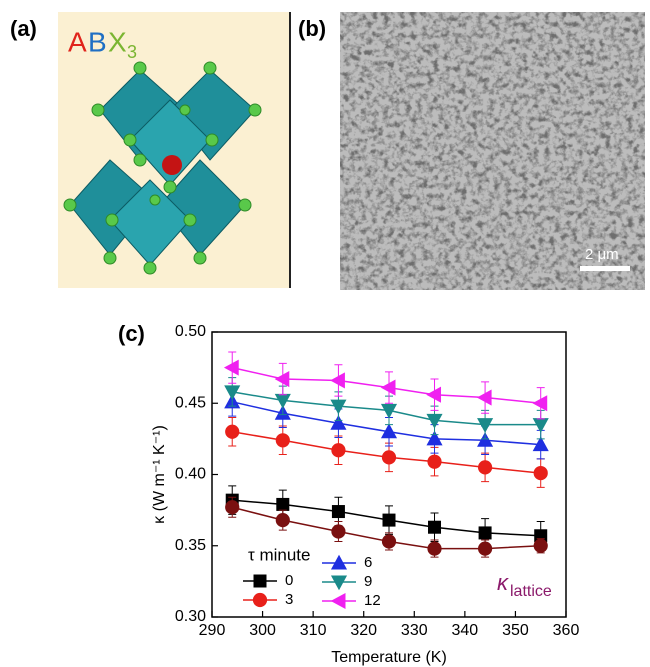 This screenshot has width=650, height=667. I want to click on y-tick-label: 0.45, so click(190, 402).